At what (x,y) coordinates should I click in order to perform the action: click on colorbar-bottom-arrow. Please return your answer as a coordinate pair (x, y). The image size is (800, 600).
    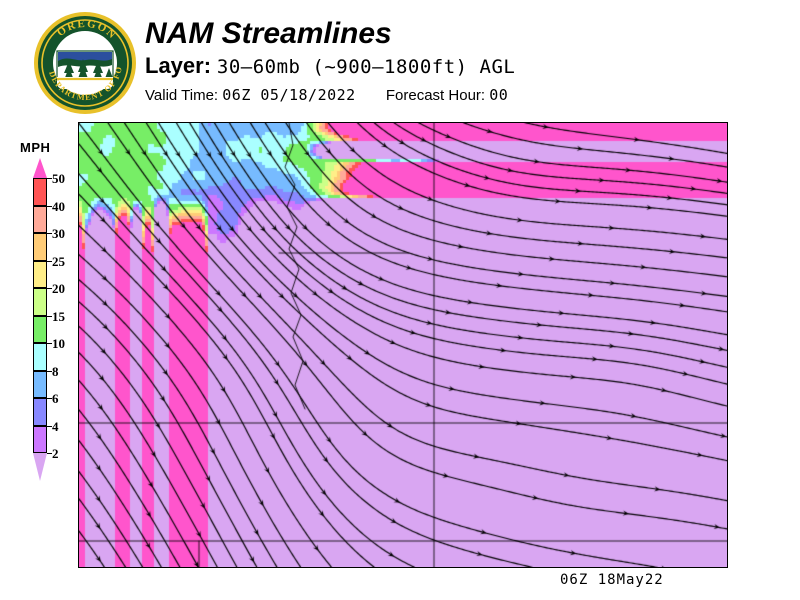
    Looking at the image, I should click on (40, 467).